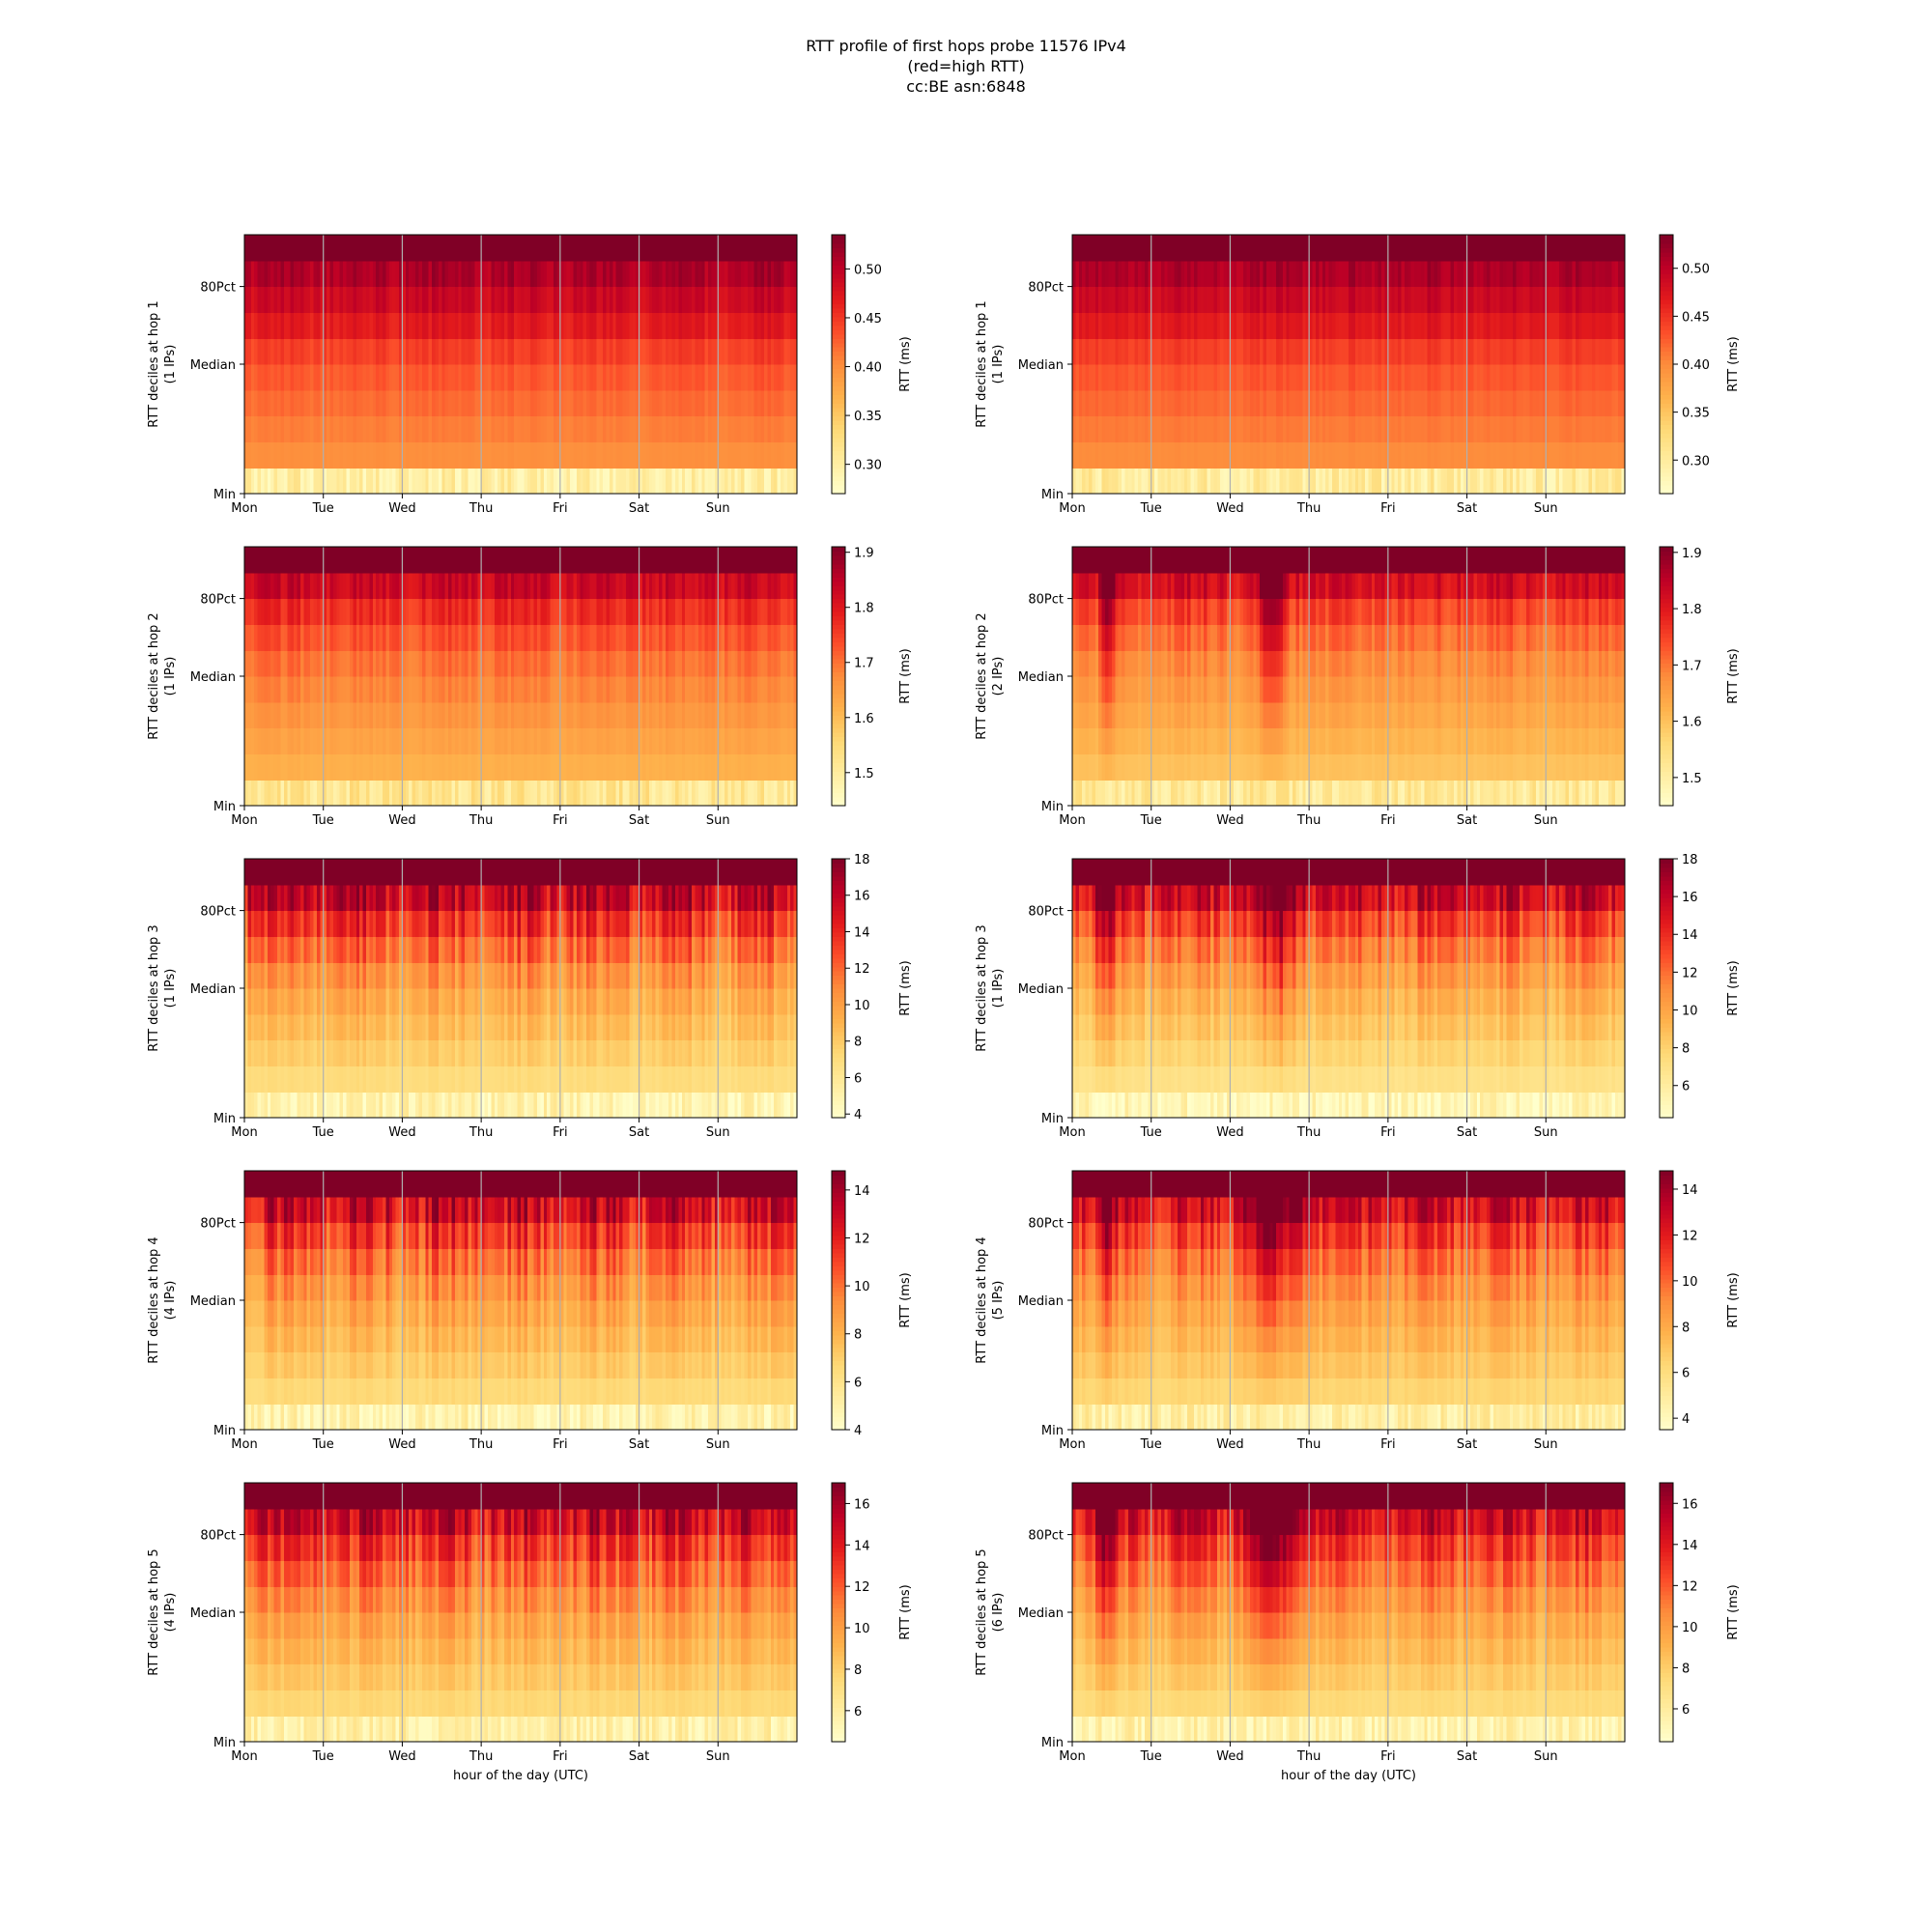 The image size is (1932, 1932). Describe the element at coordinates (244, 508) in the screenshot. I see `x-tick-label: Mon` at that location.